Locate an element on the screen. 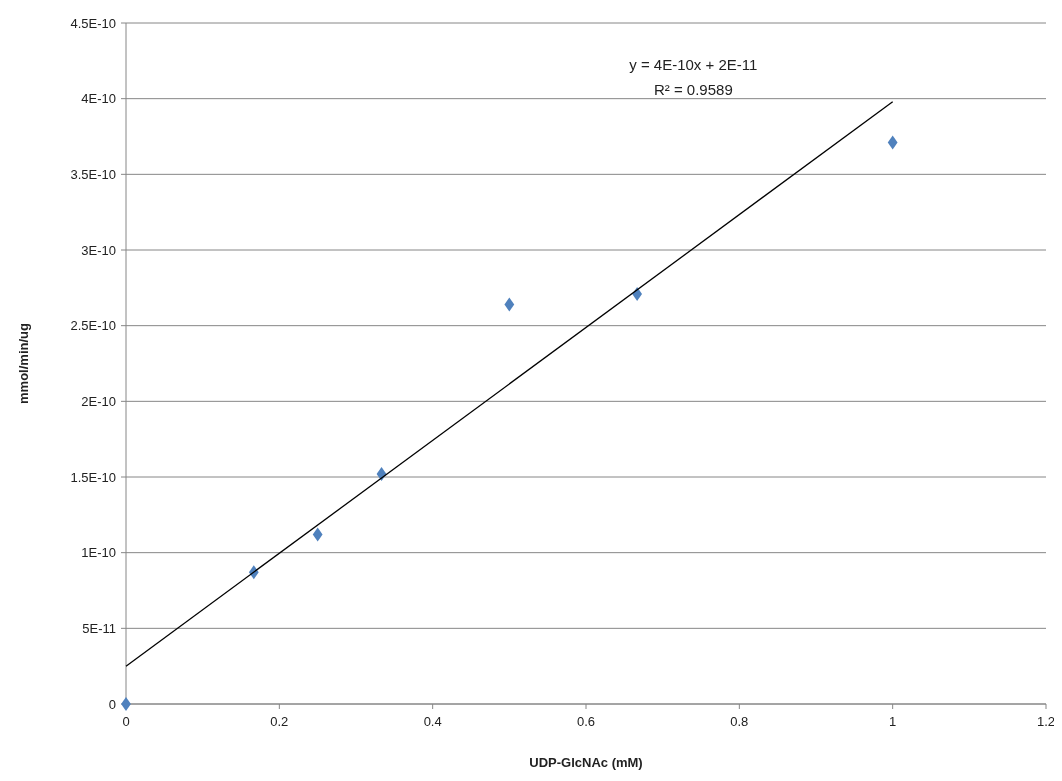  y-tick-label: 3.5E-10 is located at coordinates (93, 174).